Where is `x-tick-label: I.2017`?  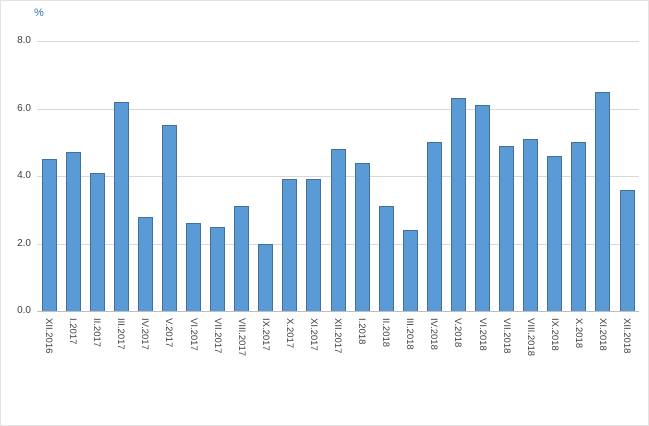
x-tick-label: I.2017 is located at coordinates (73, 331).